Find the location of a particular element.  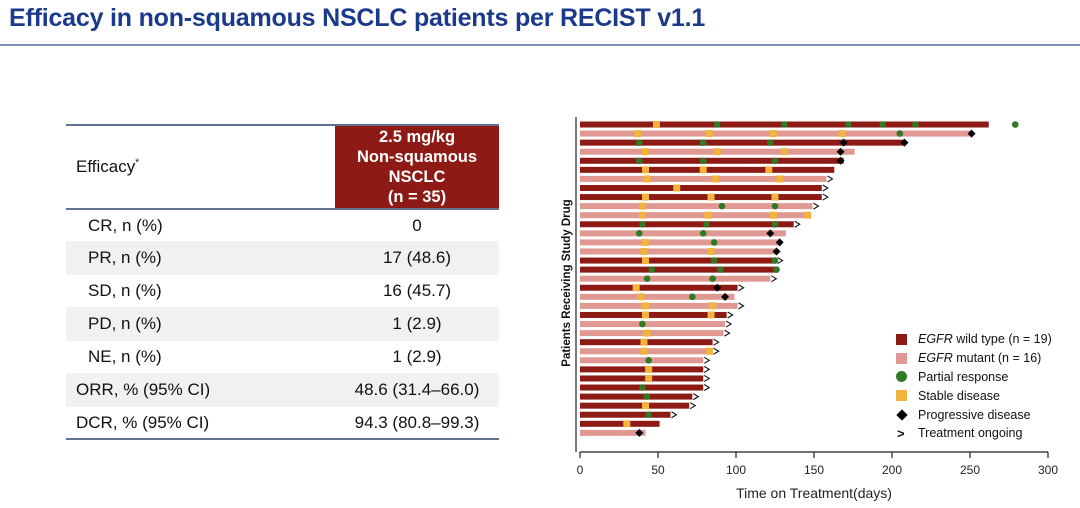

efficacy-header-label: Efficacy is located at coordinates (106, 166).